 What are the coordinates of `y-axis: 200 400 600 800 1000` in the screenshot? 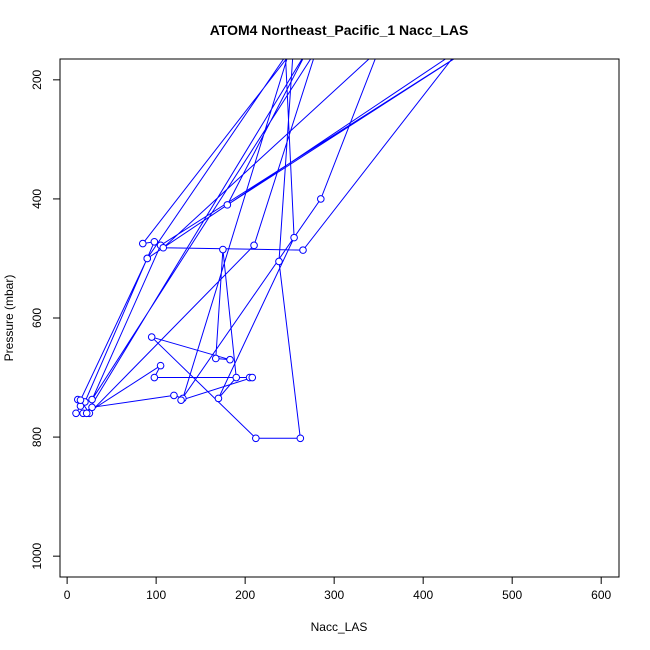 It's located at (45, 320).